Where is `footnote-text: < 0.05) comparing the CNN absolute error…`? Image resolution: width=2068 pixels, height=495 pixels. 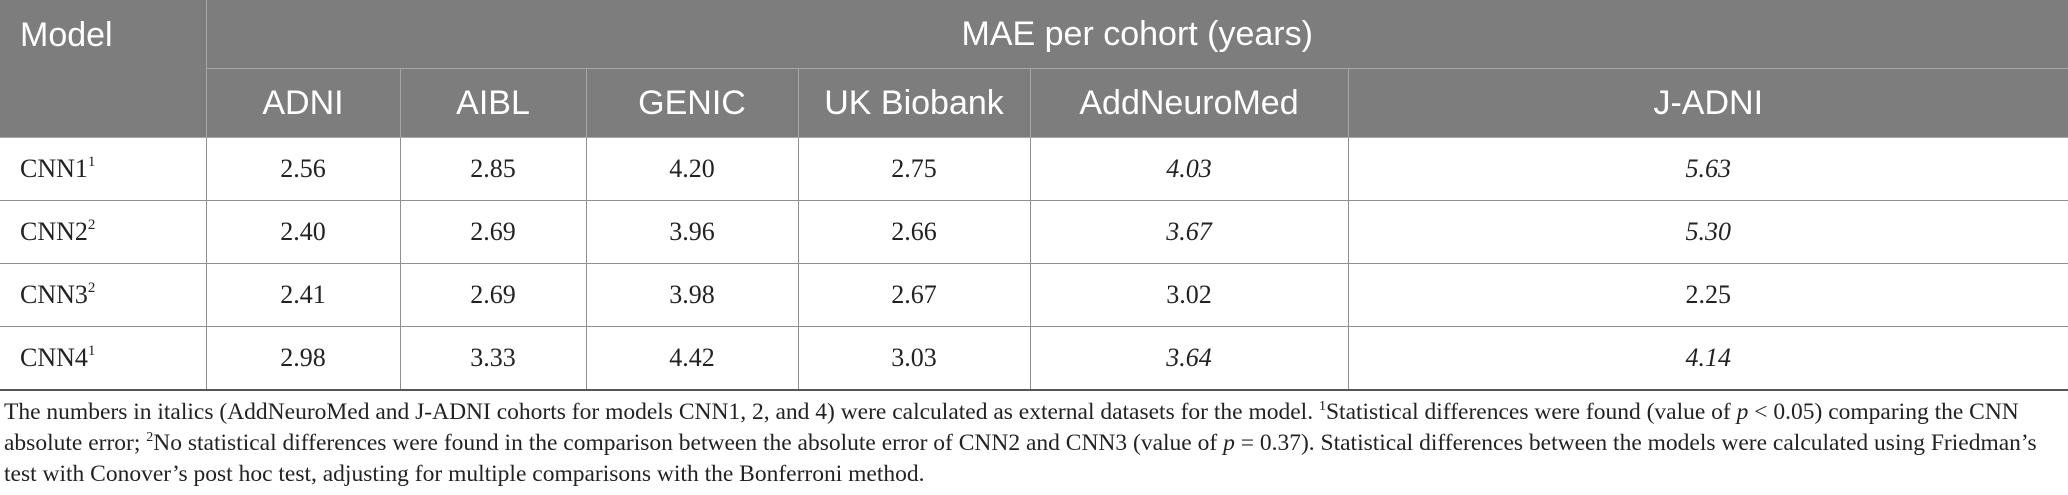 footnote-text: < 0.05) comparing the CNN absolute error… is located at coordinates (1011, 427).